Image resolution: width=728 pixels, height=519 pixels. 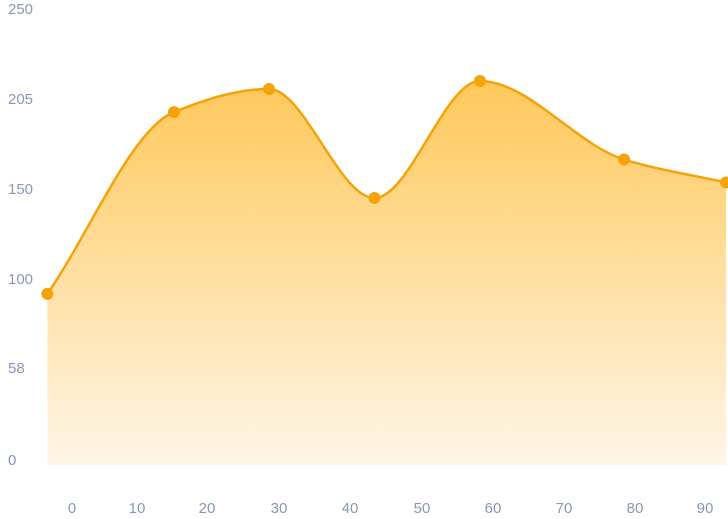 What do you see at coordinates (20, 189) in the screenshot?
I see `y-tick-label: 150` at bounding box center [20, 189].